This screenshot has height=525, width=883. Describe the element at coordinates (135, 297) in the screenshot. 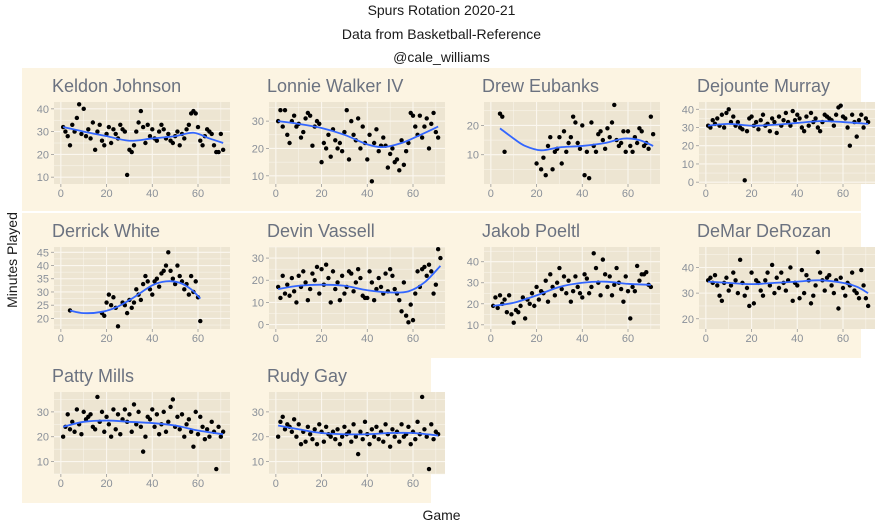

I see `smooth-line` at that location.